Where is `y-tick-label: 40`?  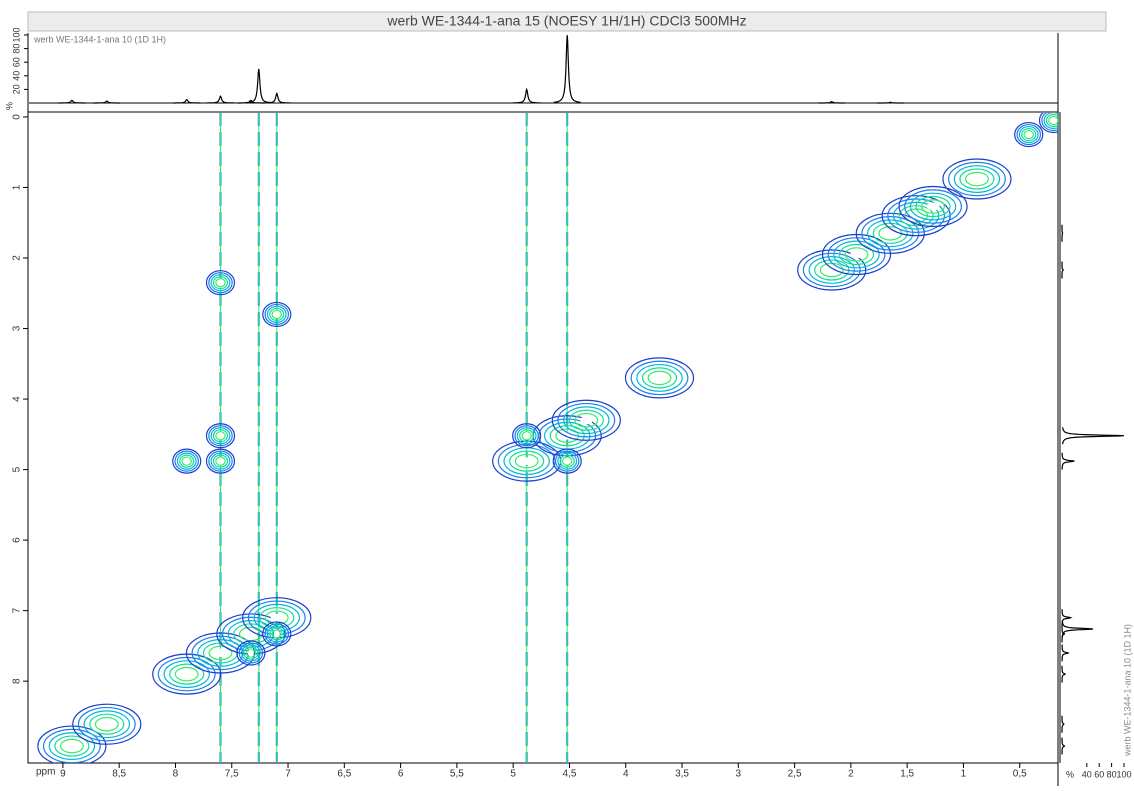 y-tick-label: 40 is located at coordinates (16, 76).